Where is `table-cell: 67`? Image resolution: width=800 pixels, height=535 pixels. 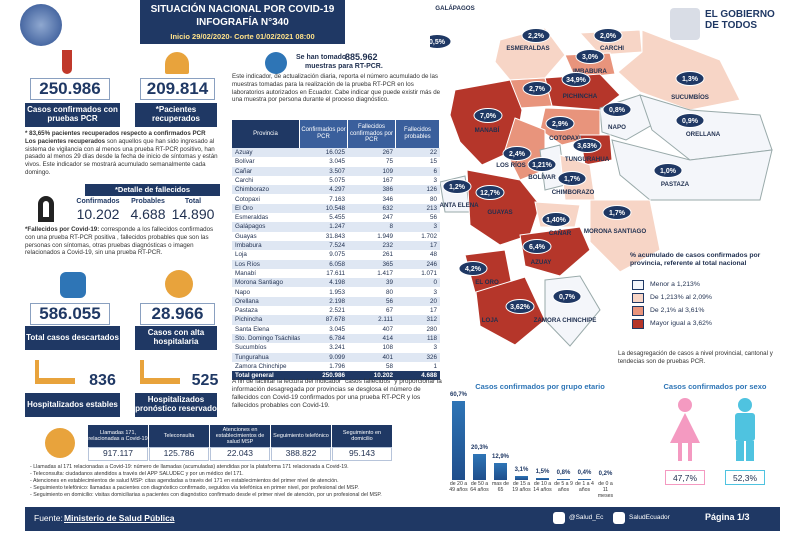 table-cell: 67 is located at coordinates (372, 311).